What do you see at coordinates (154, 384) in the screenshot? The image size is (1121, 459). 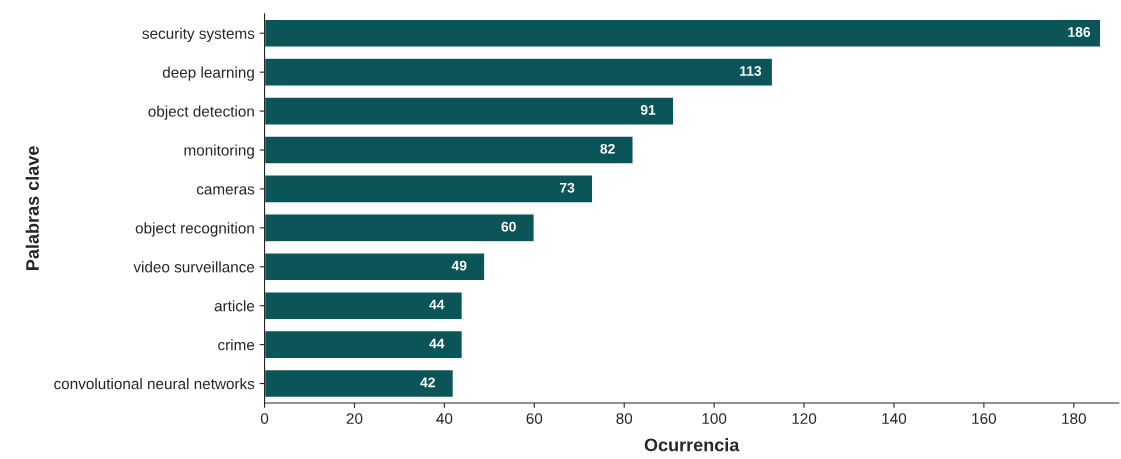 I see `y-tick-label: convolutional neural networks` at bounding box center [154, 384].